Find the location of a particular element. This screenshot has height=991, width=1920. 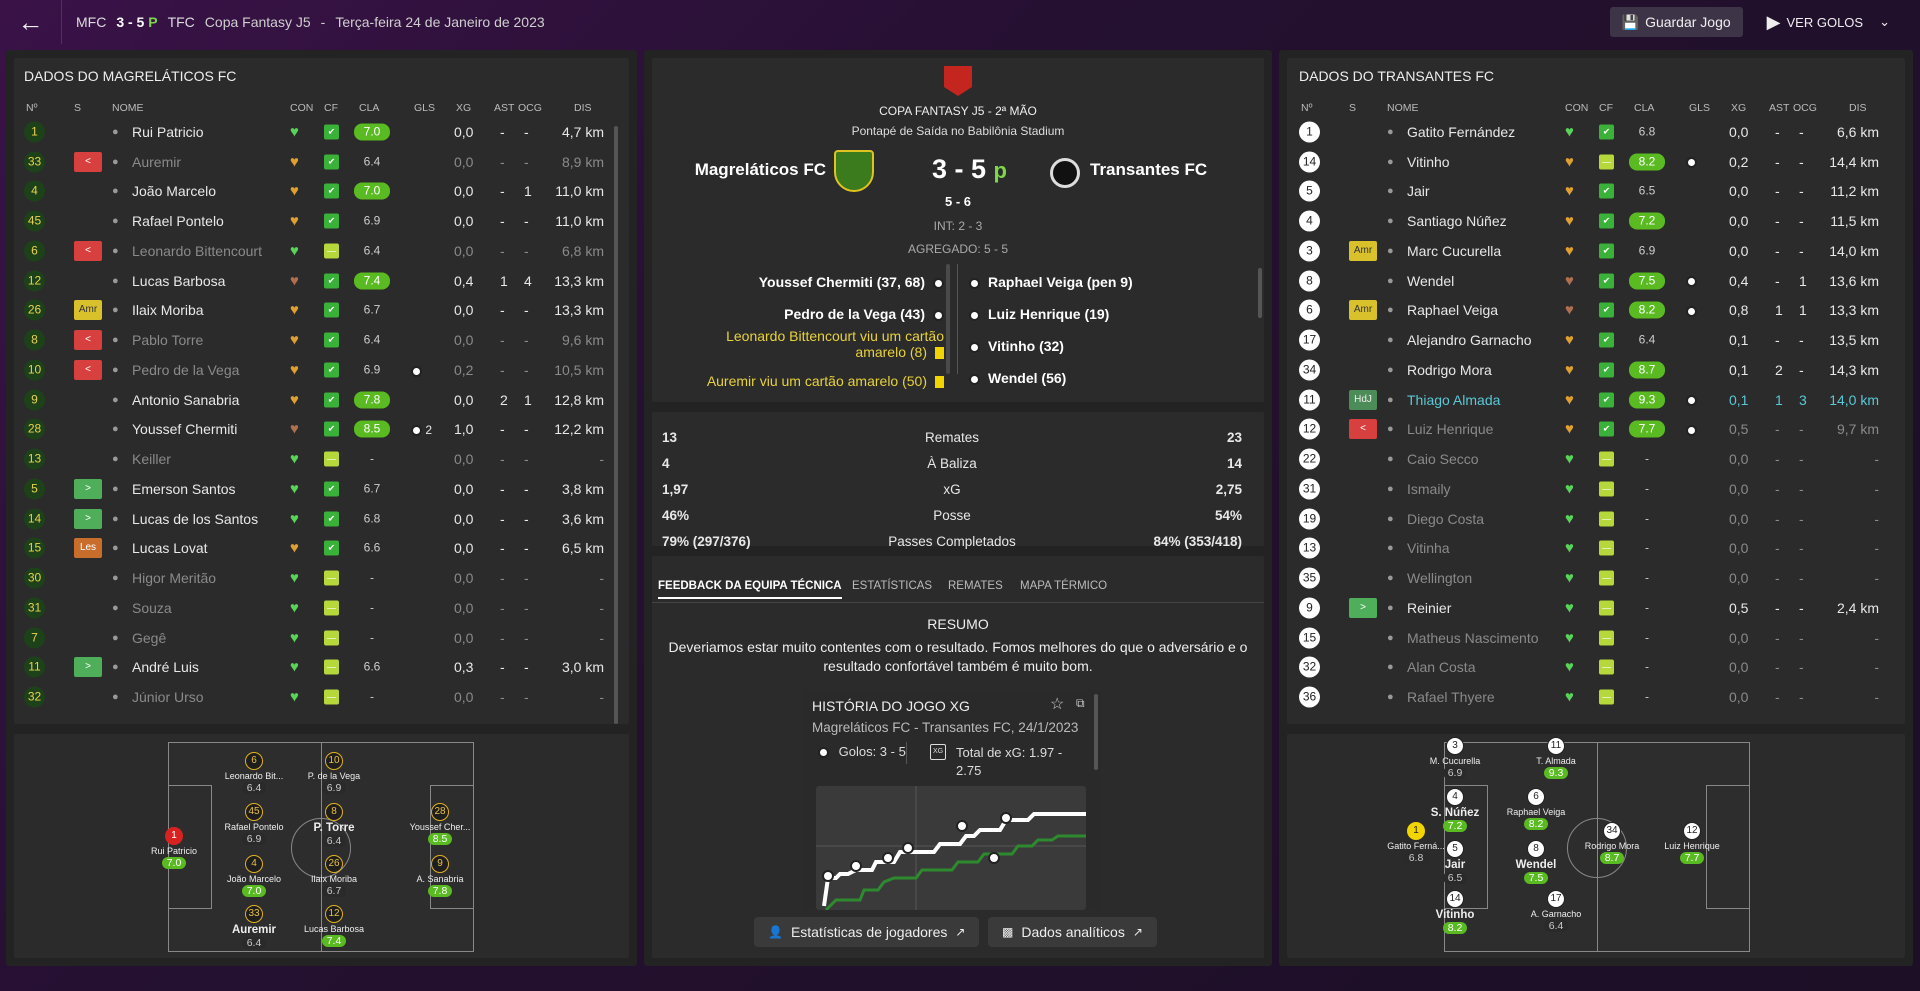

lineup-player: 8 P. Torre 6.4 is located at coordinates (334, 825).